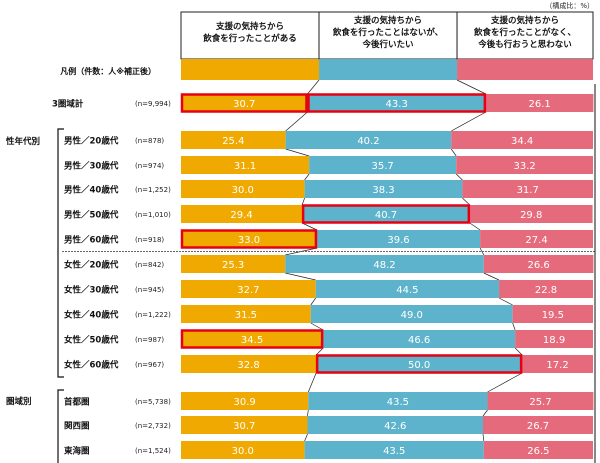 The height and width of the screenshot is (463, 600). I want to click on data-label: 30.7, so click(244, 104).